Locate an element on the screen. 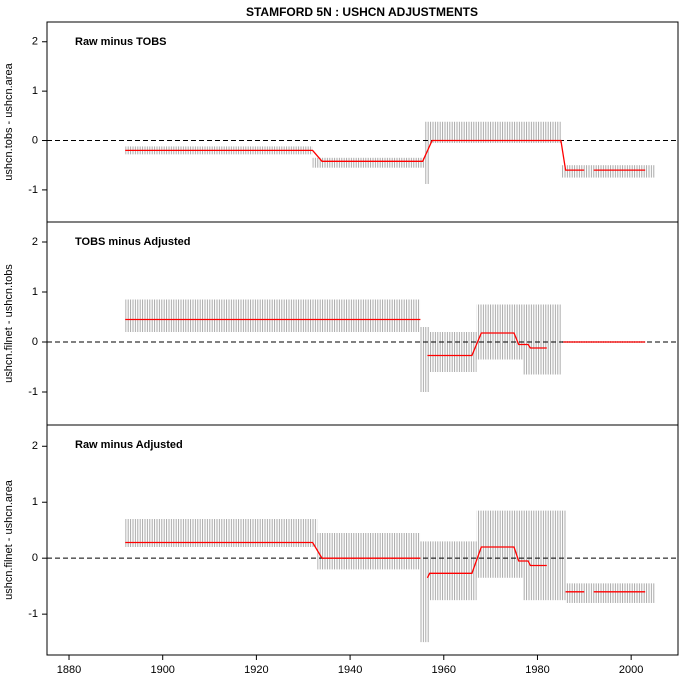  x-tick-label: 1900 is located at coordinates (162, 670).